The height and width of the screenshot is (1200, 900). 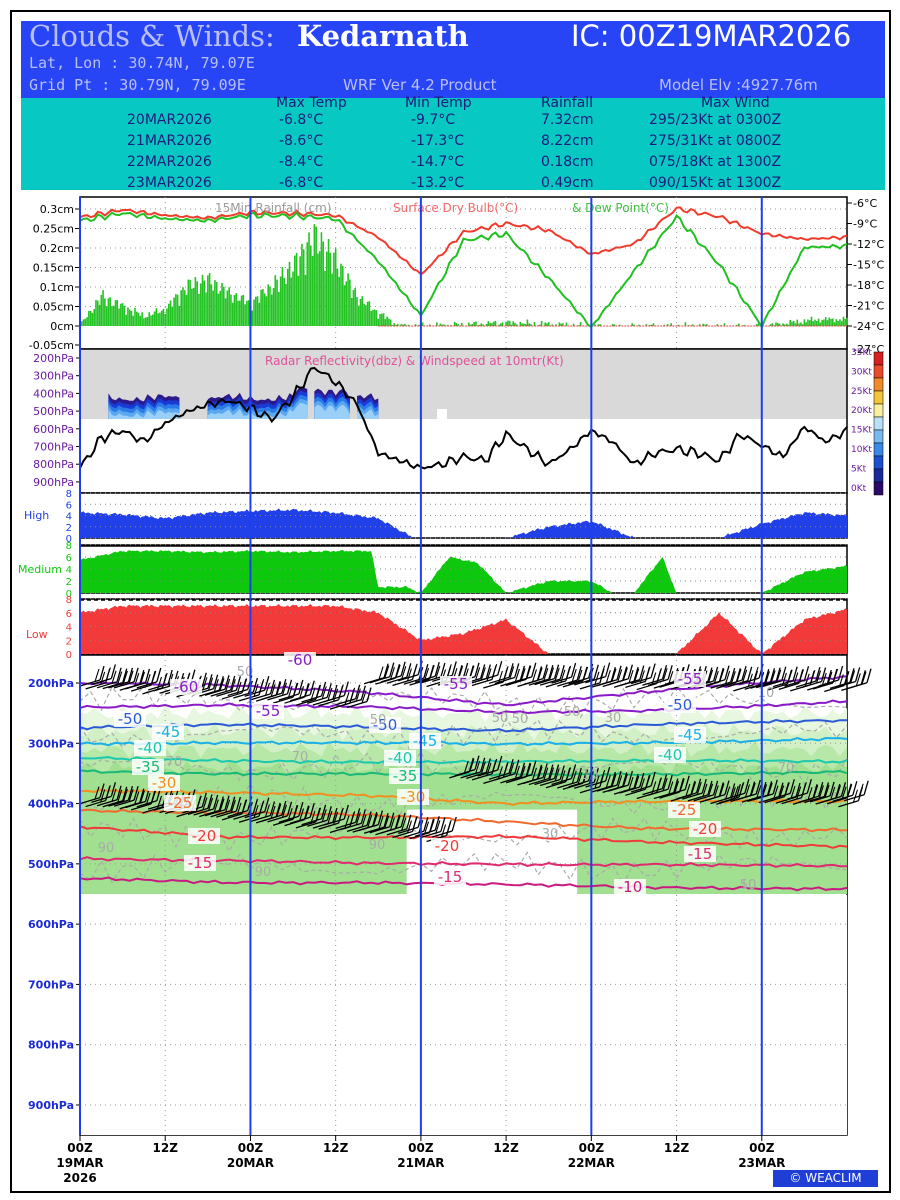 What do you see at coordinates (301, 120) in the screenshot?
I see `row1-max: -6.8°C` at bounding box center [301, 120].